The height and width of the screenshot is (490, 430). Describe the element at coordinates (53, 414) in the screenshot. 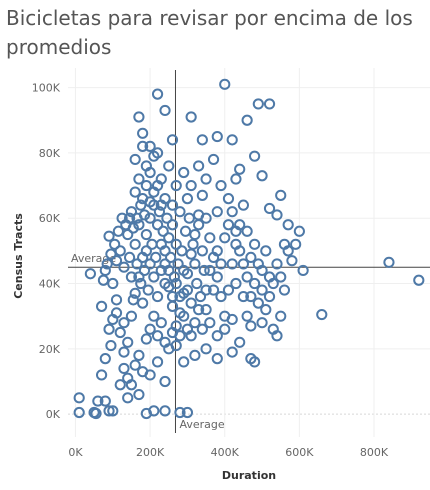

I see `y-tick-label: 0K` at that location.